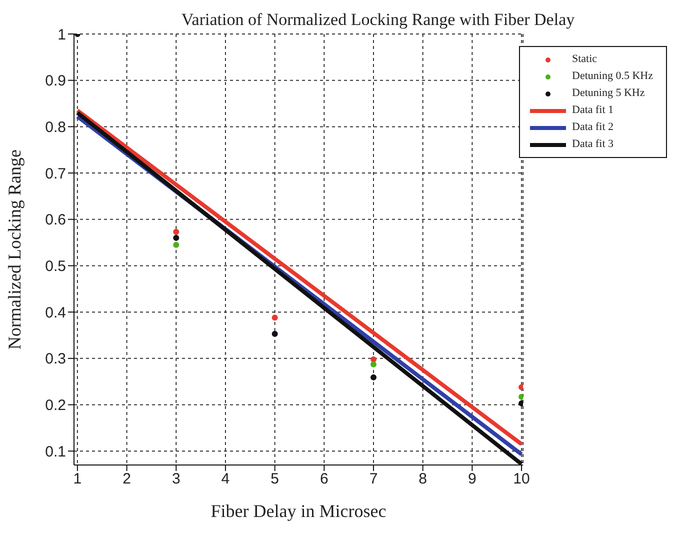 This screenshot has height=543, width=681. Describe the element at coordinates (593, 110) in the screenshot. I see `legend-label: Data fit 1` at that location.